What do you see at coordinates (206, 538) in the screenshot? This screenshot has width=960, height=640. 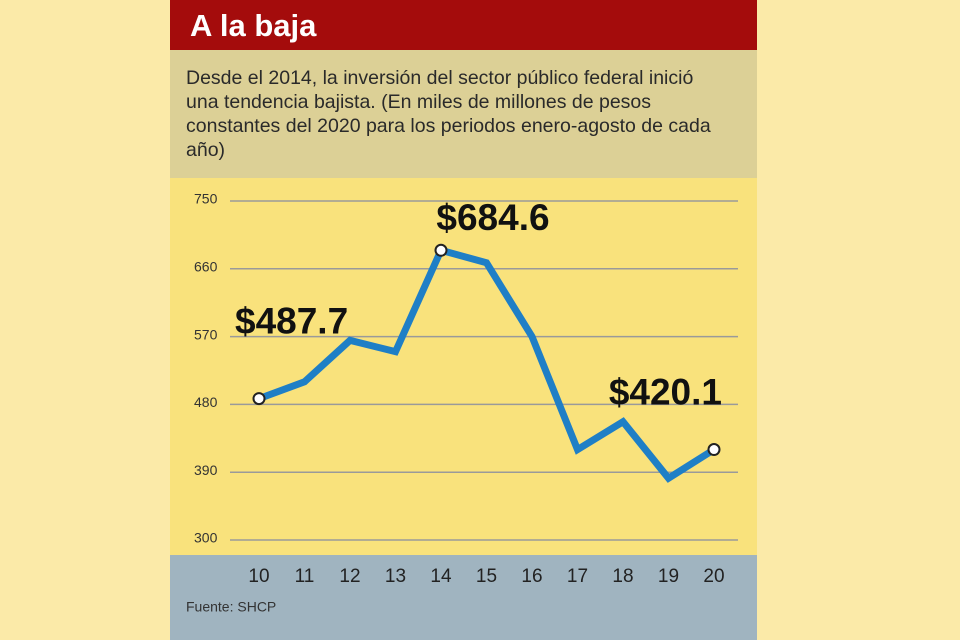 I see `y-tick-label: 300` at bounding box center [206, 538].